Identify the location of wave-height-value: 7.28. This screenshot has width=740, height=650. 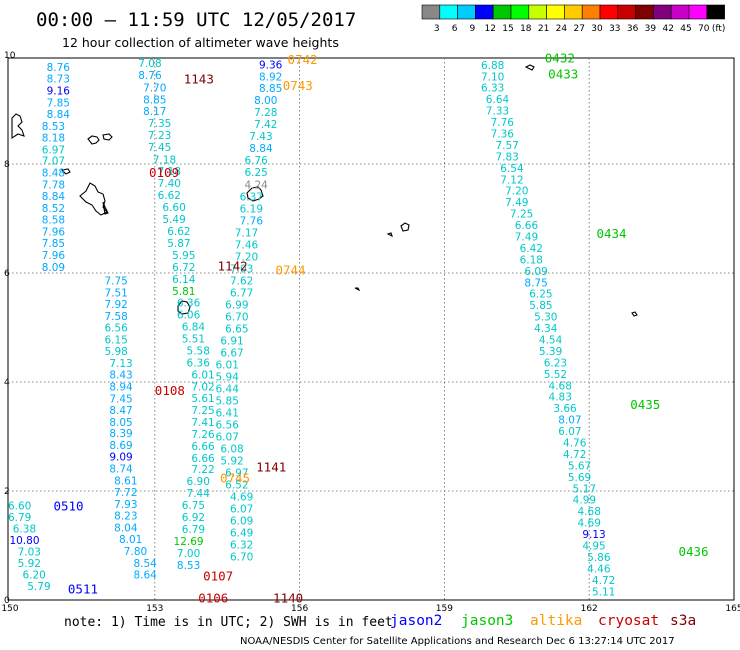
(265, 113).